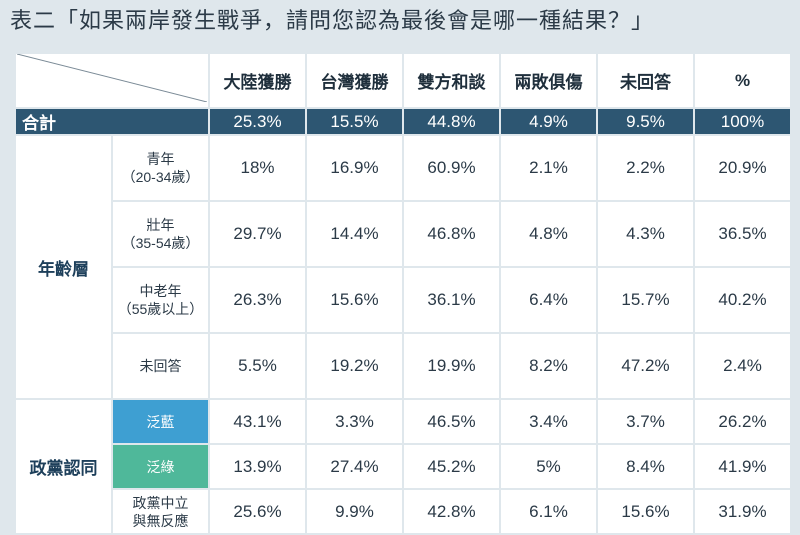 The image size is (800, 535). What do you see at coordinates (645, 300) in the screenshot?
I see `cell-value: 15.7%` at bounding box center [645, 300].